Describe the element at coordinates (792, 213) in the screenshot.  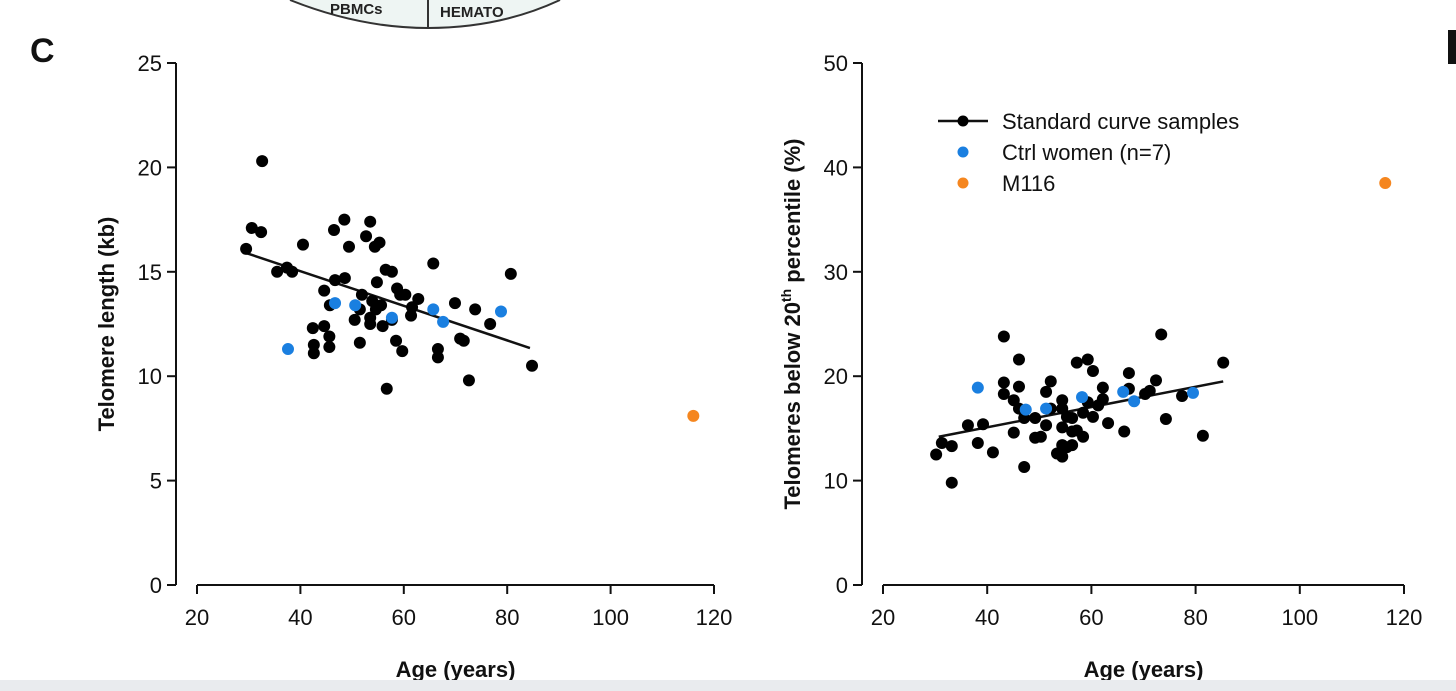
I see `y-axis-label-part: percentile (%)` at that location.